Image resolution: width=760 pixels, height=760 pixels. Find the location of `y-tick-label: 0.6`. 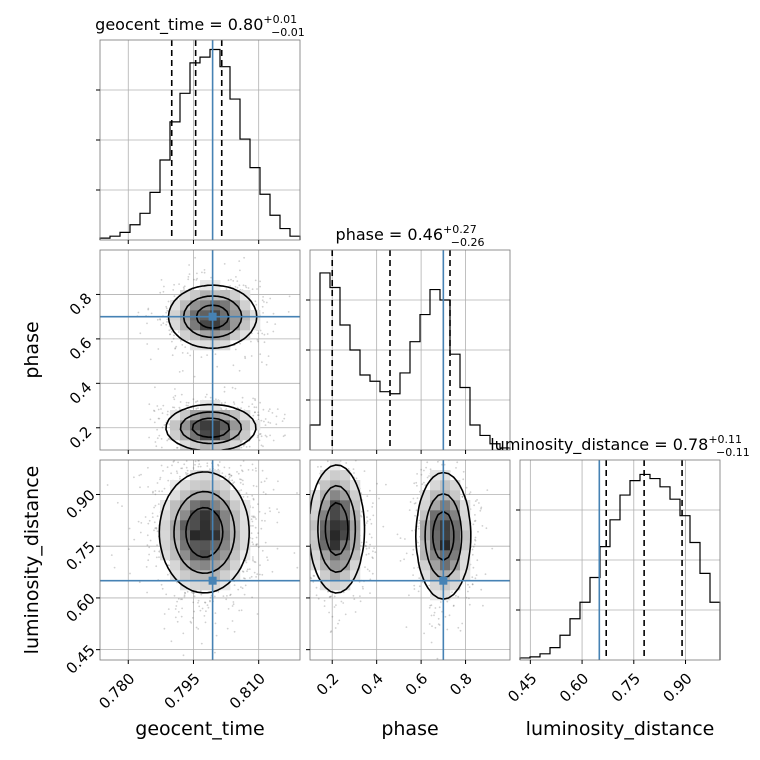

y-tick-label: 0.6 is located at coordinates (81, 349).